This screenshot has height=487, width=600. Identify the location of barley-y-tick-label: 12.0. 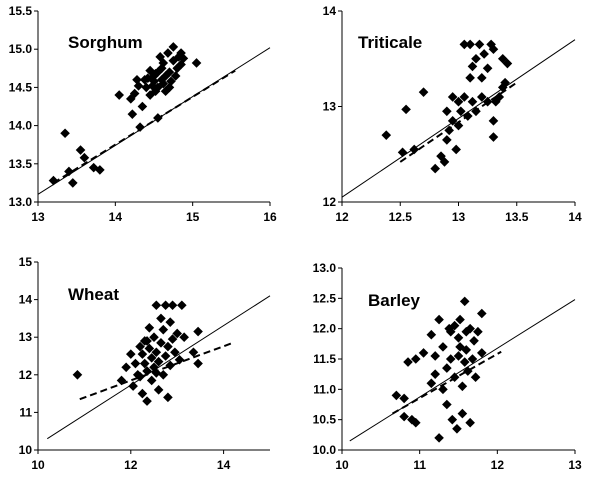
(325, 329).